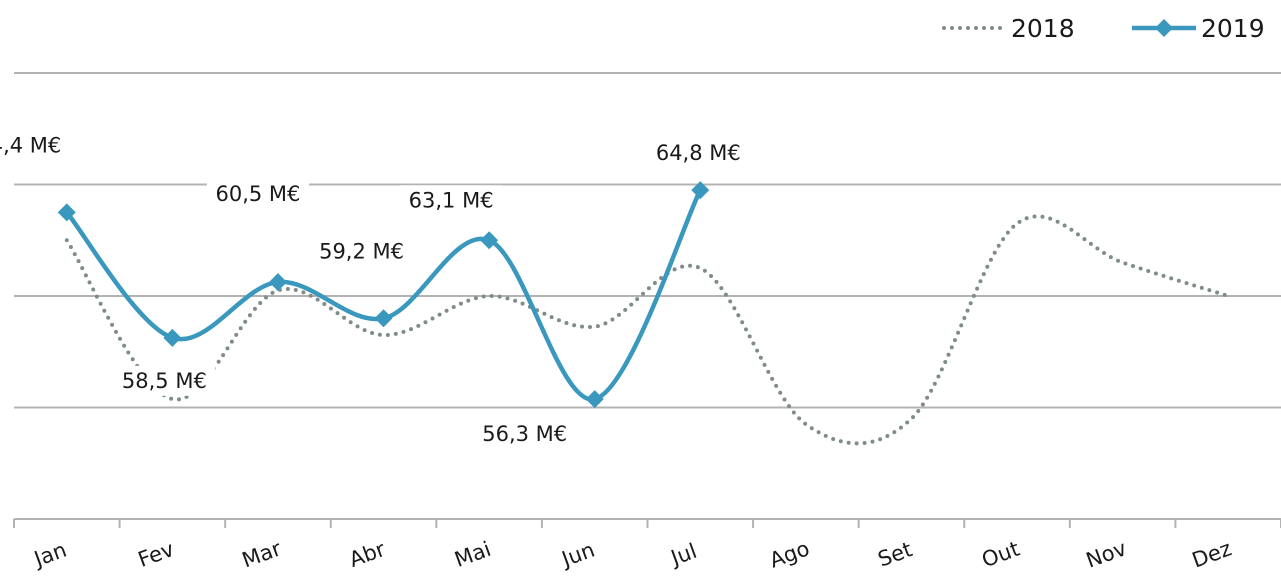 This screenshot has width=1281, height=578. I want to click on x-tick-label: Set, so click(895, 554).